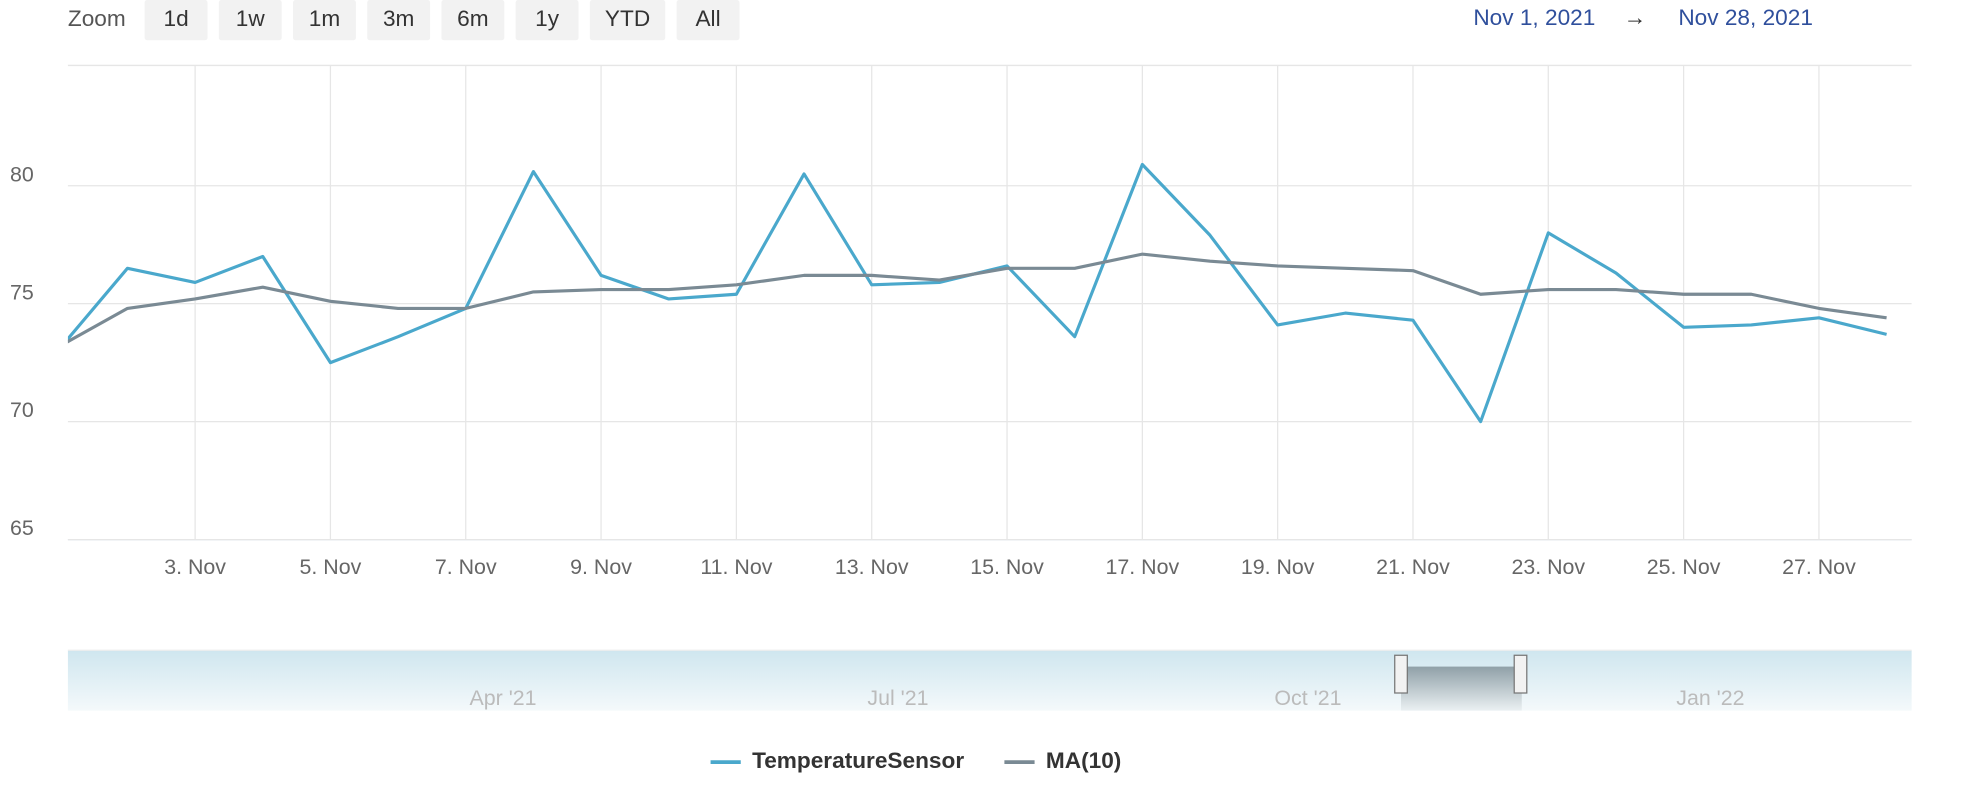  I want to click on x-tick-label: 25. Nov, so click(1684, 567).